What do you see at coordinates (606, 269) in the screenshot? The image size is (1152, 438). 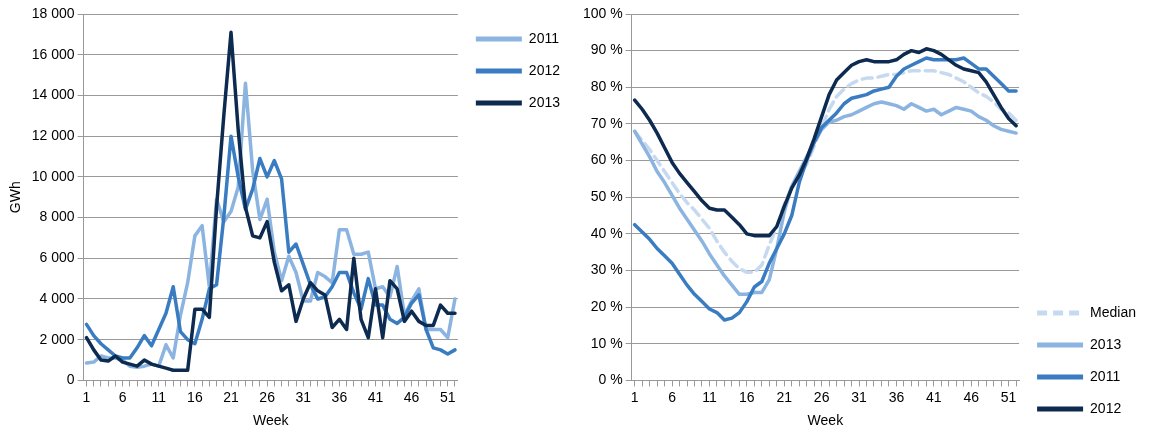 I see `y-tick-label: 30 %` at bounding box center [606, 269].